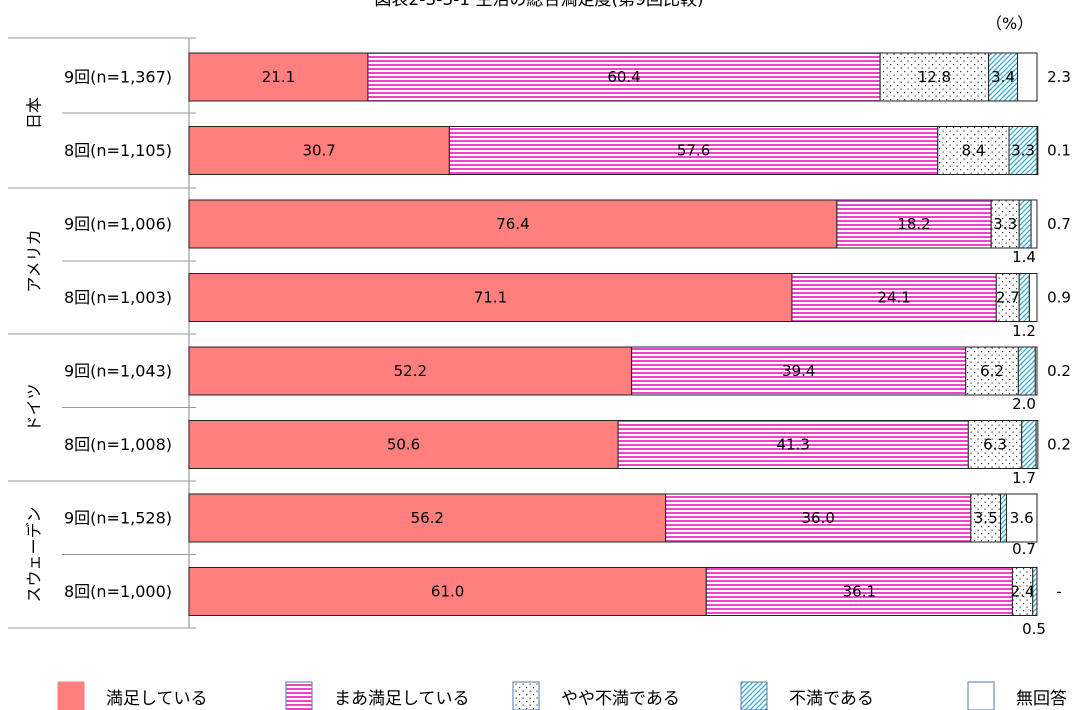  I want to click on legend-label: まあ満足している, so click(402, 699).